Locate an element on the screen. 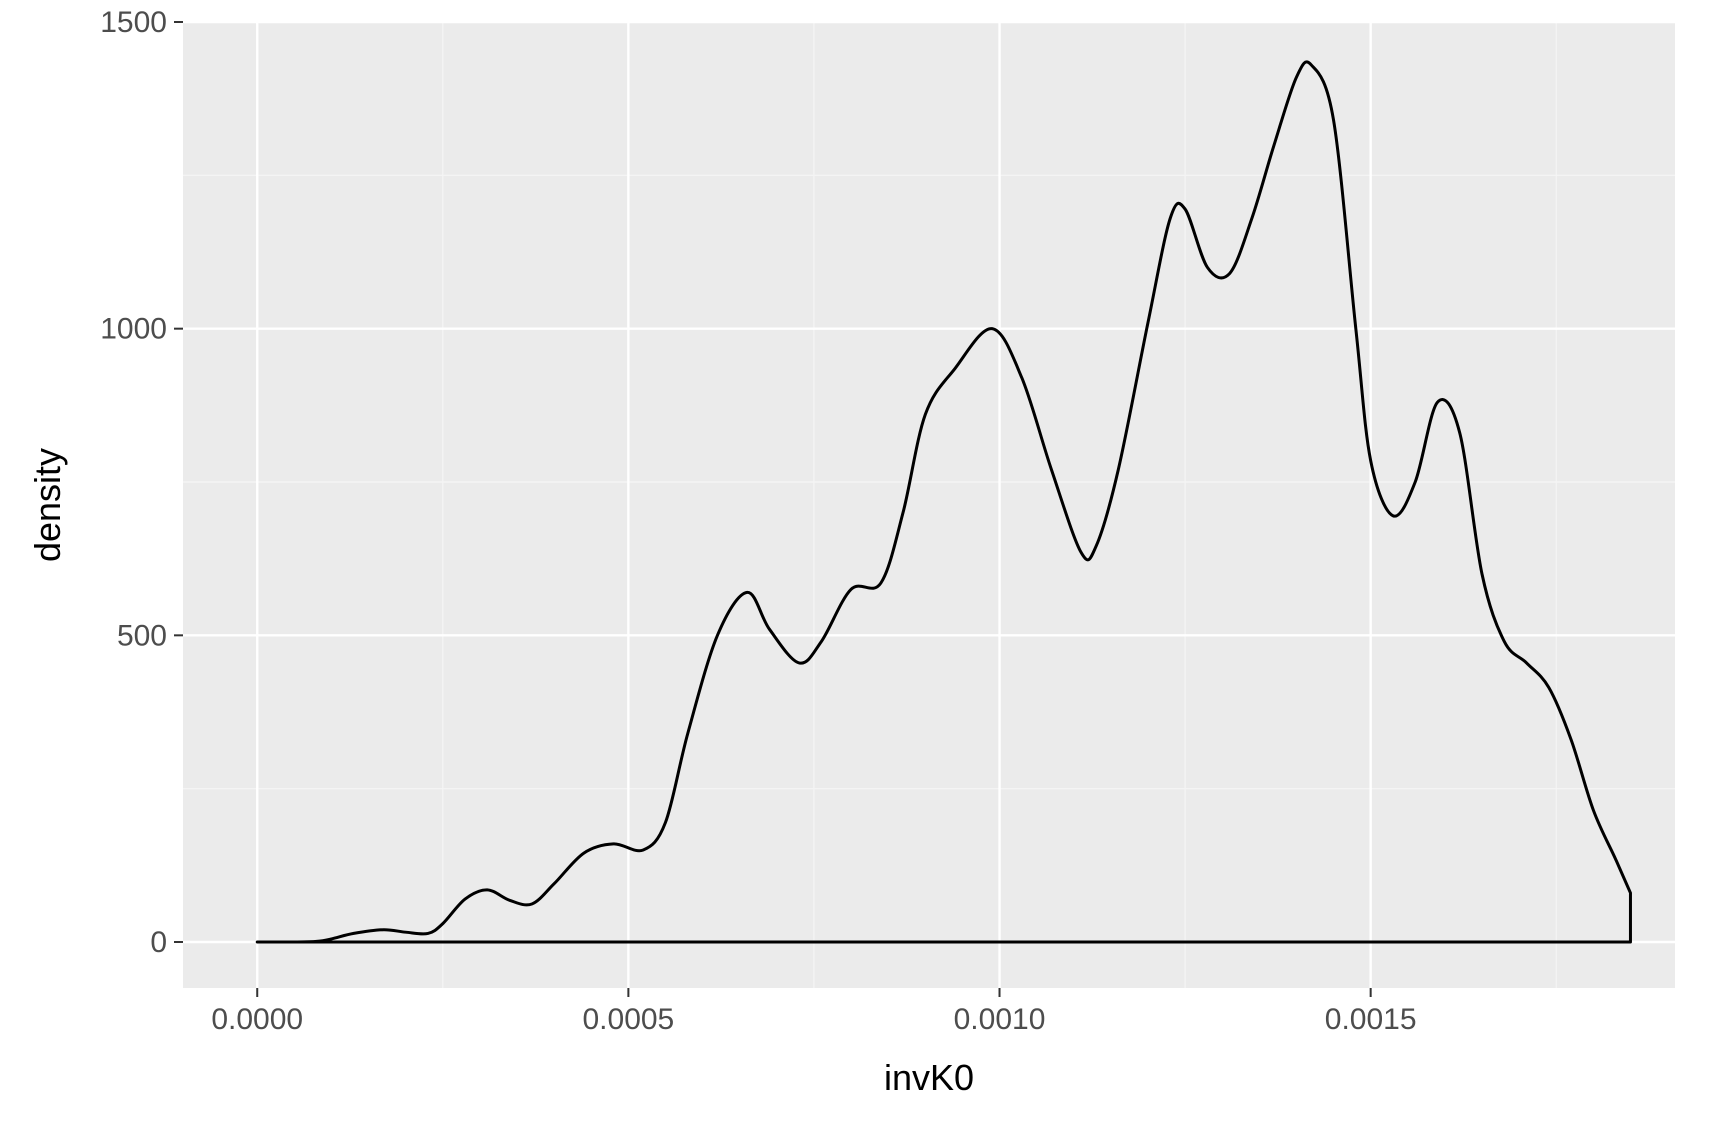 Image resolution: width=1712 pixels, height=1123 pixels. y-tick-label: 0 is located at coordinates (158, 942).